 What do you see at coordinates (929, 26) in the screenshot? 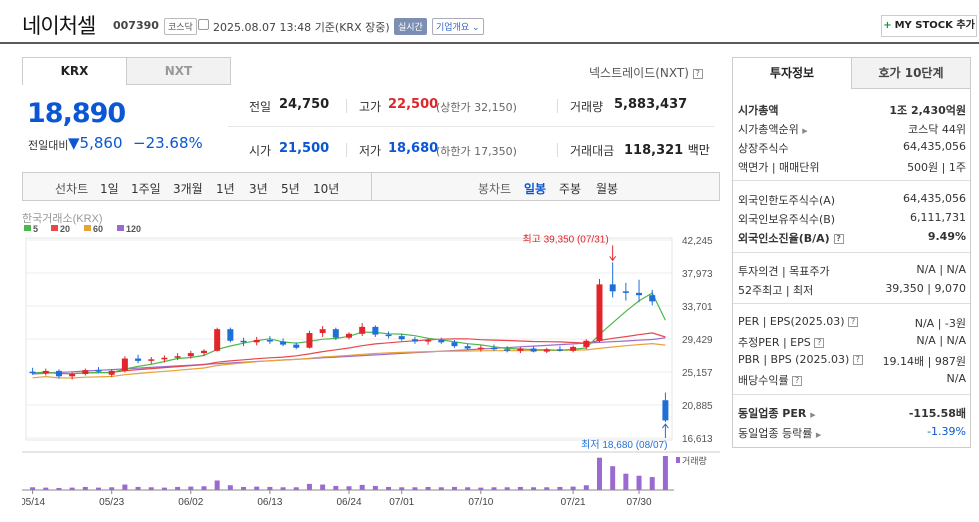
I see `my-stock-add-button: + MY STOCK 추가` at bounding box center [929, 26].